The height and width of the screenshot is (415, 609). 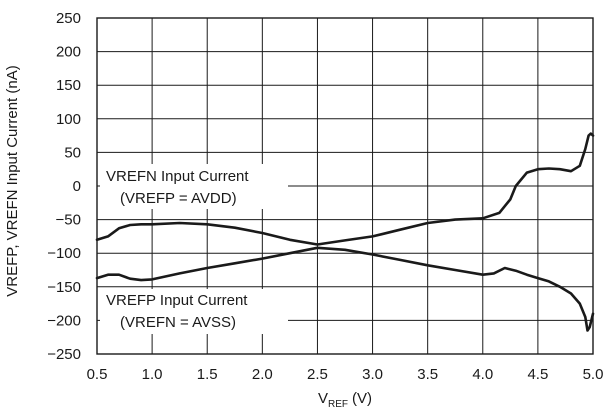 What do you see at coordinates (177, 300) in the screenshot?
I see `annotation-vrefp-line1: VREFP Input Current` at bounding box center [177, 300].